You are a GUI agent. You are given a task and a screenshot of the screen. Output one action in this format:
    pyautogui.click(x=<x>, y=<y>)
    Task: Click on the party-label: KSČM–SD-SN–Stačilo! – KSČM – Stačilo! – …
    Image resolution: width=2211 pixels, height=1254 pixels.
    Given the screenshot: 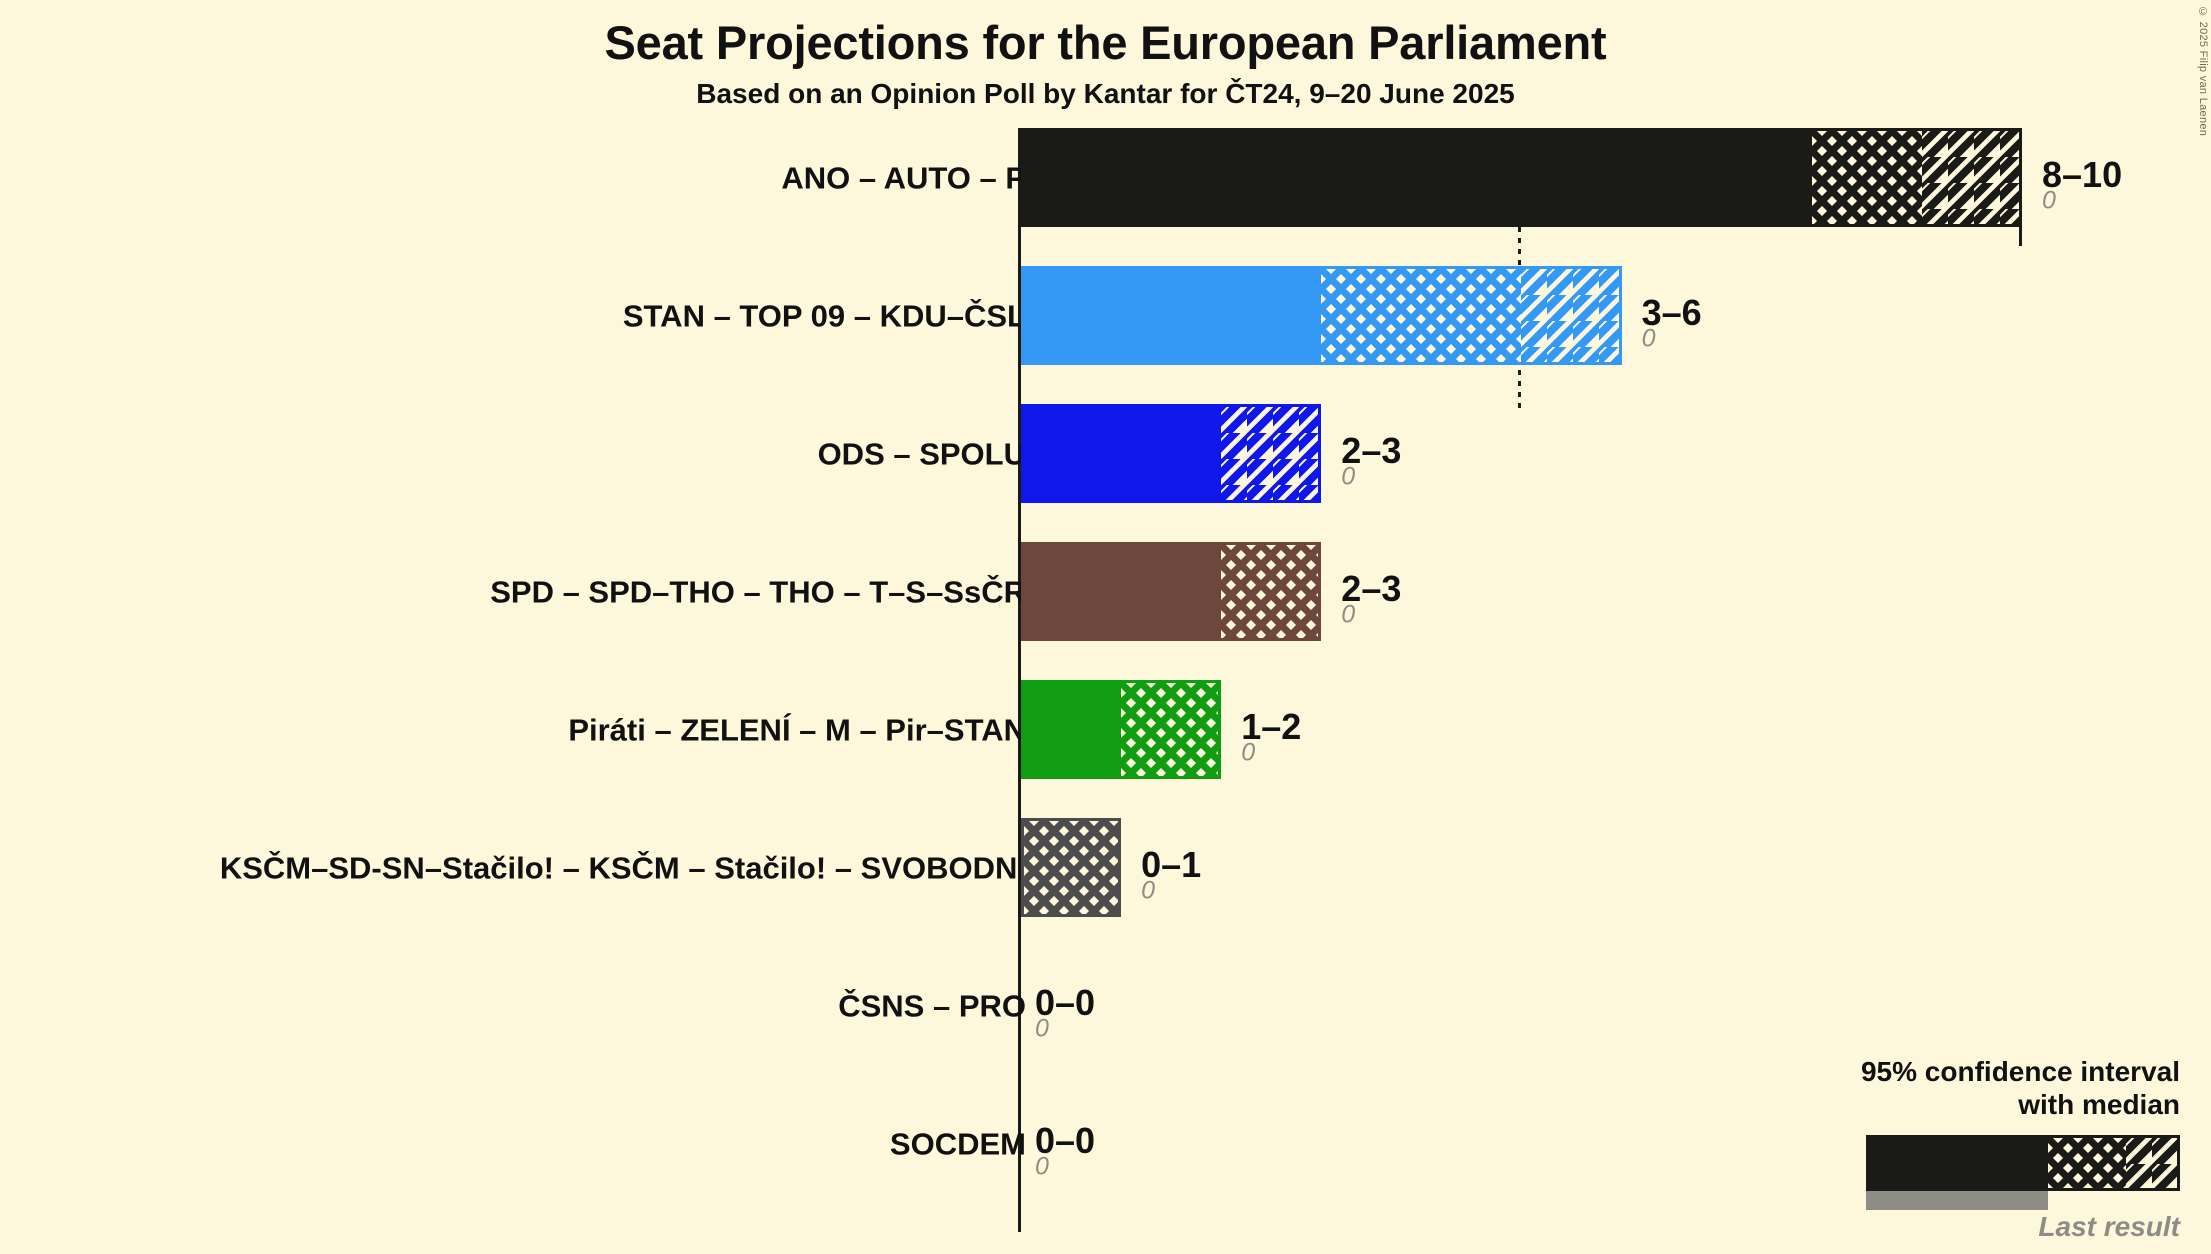 What is the action you would take?
    pyautogui.click(x=622, y=867)
    